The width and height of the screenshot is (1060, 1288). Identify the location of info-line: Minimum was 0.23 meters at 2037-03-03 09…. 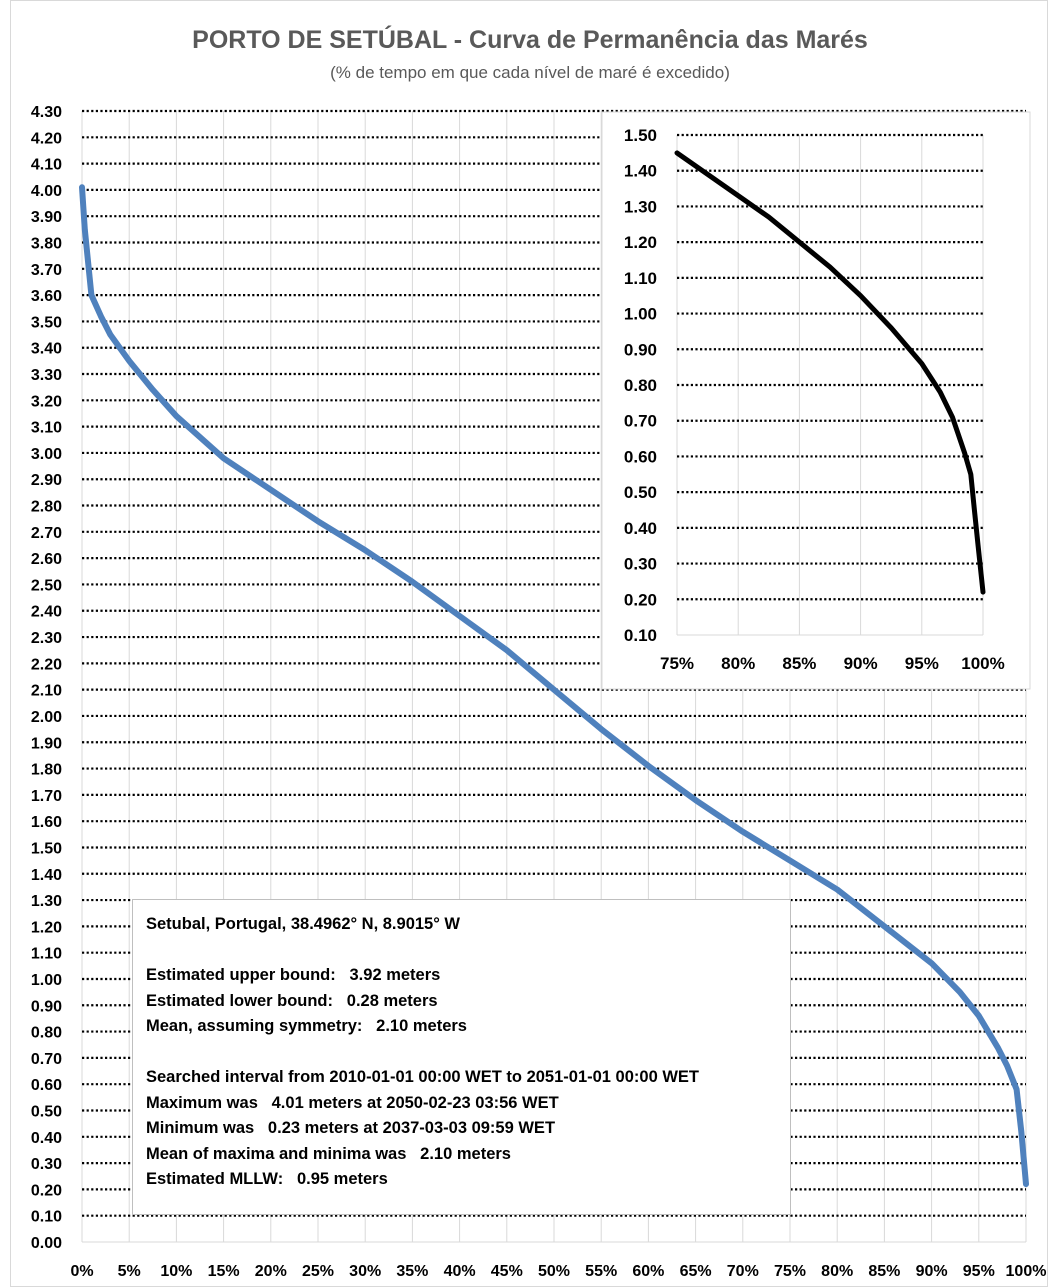
(351, 1128).